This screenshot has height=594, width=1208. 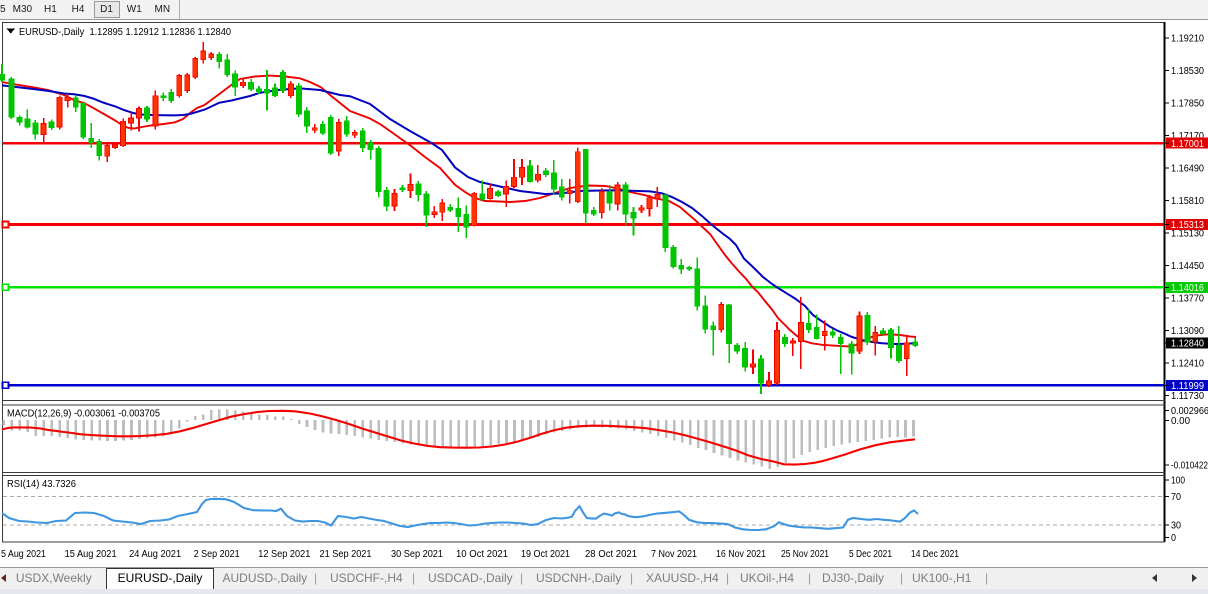 I want to click on svg-text: 1.13770, so click(x=1187, y=299).